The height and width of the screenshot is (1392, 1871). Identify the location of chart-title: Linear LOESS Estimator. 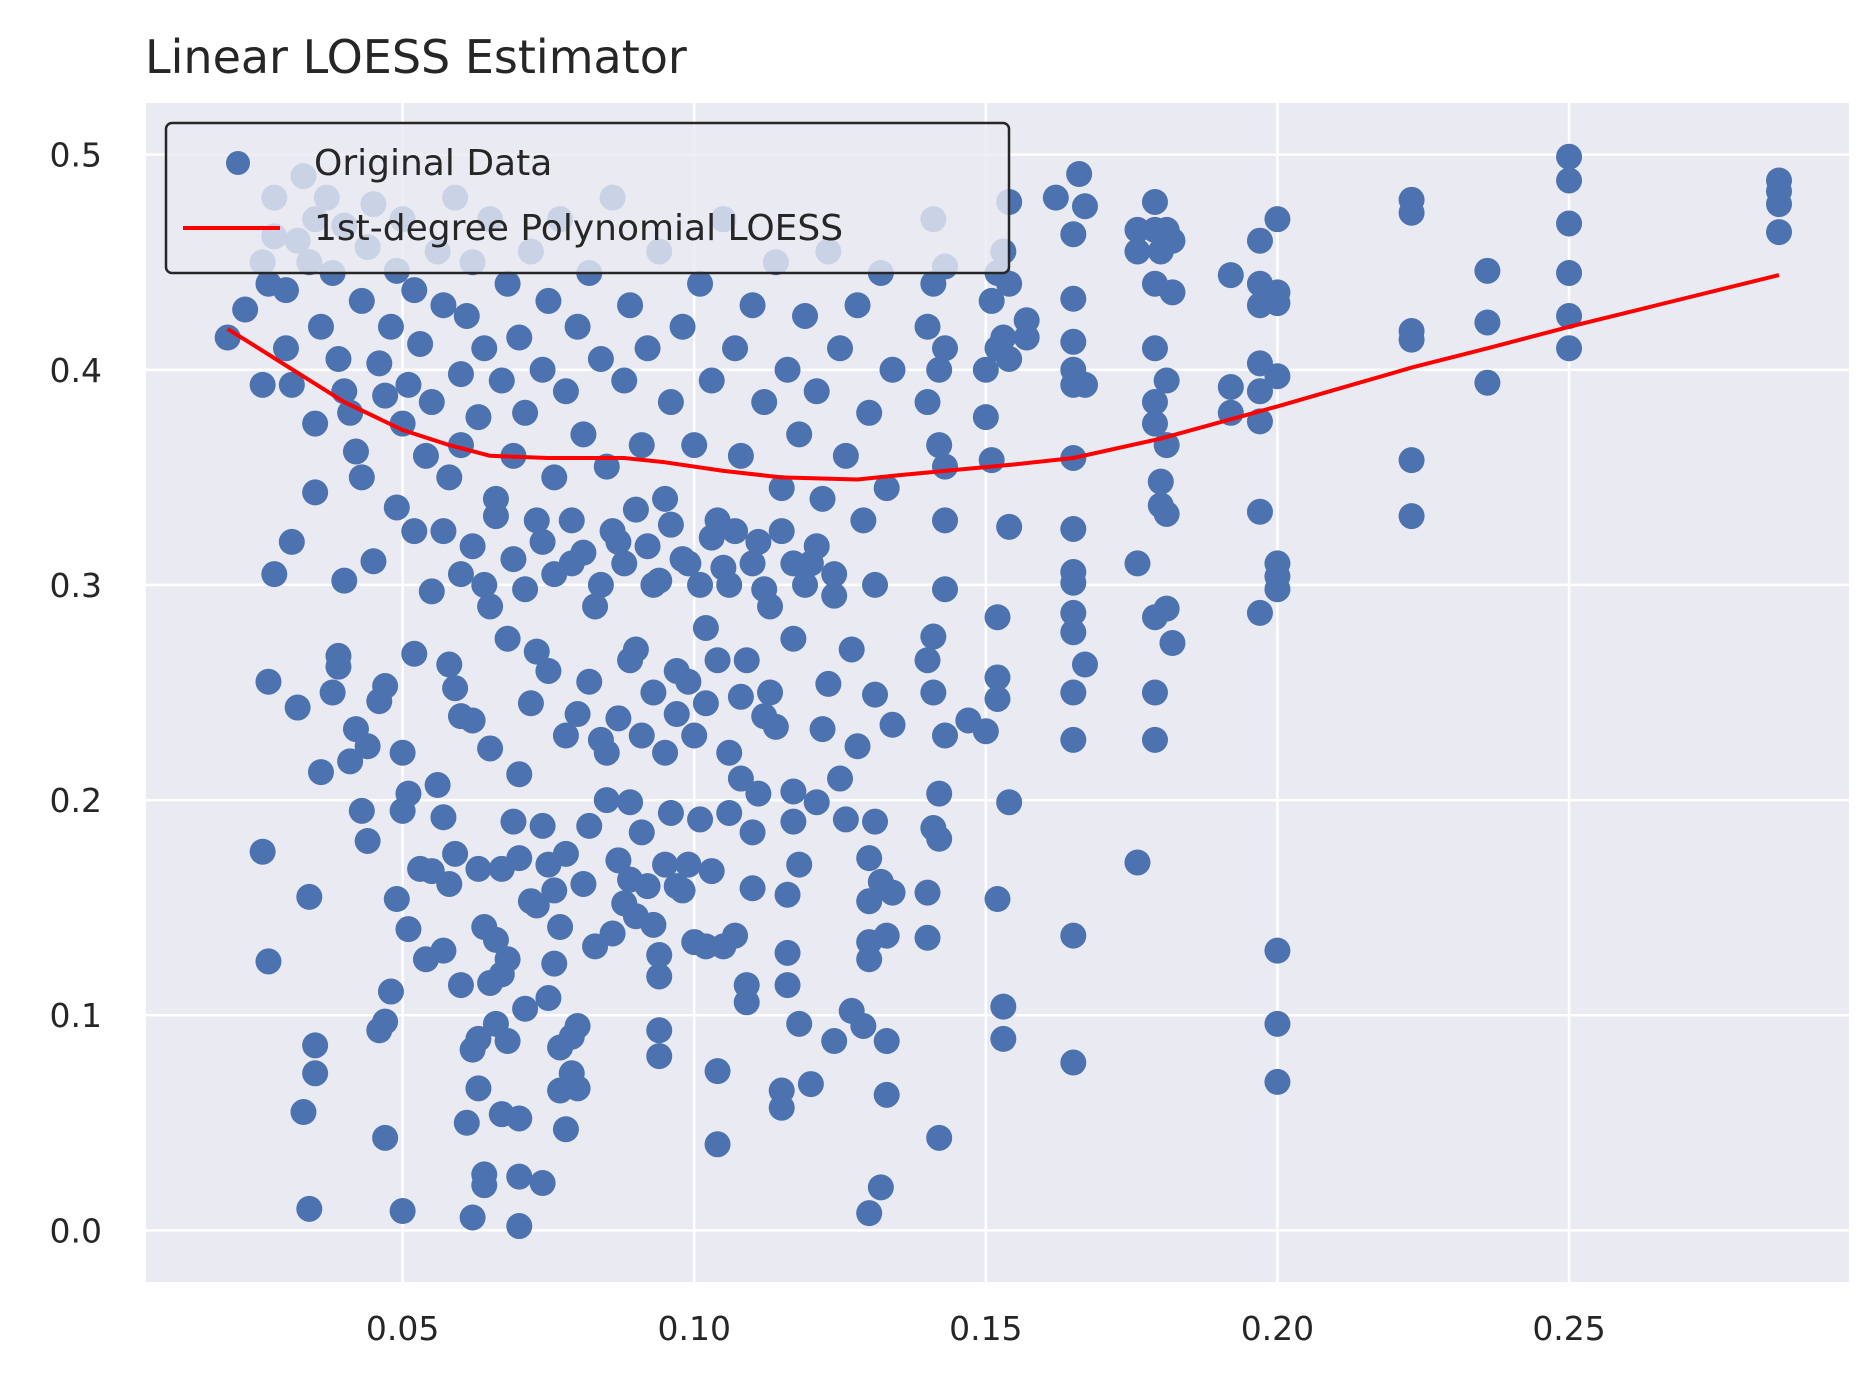
(416, 57).